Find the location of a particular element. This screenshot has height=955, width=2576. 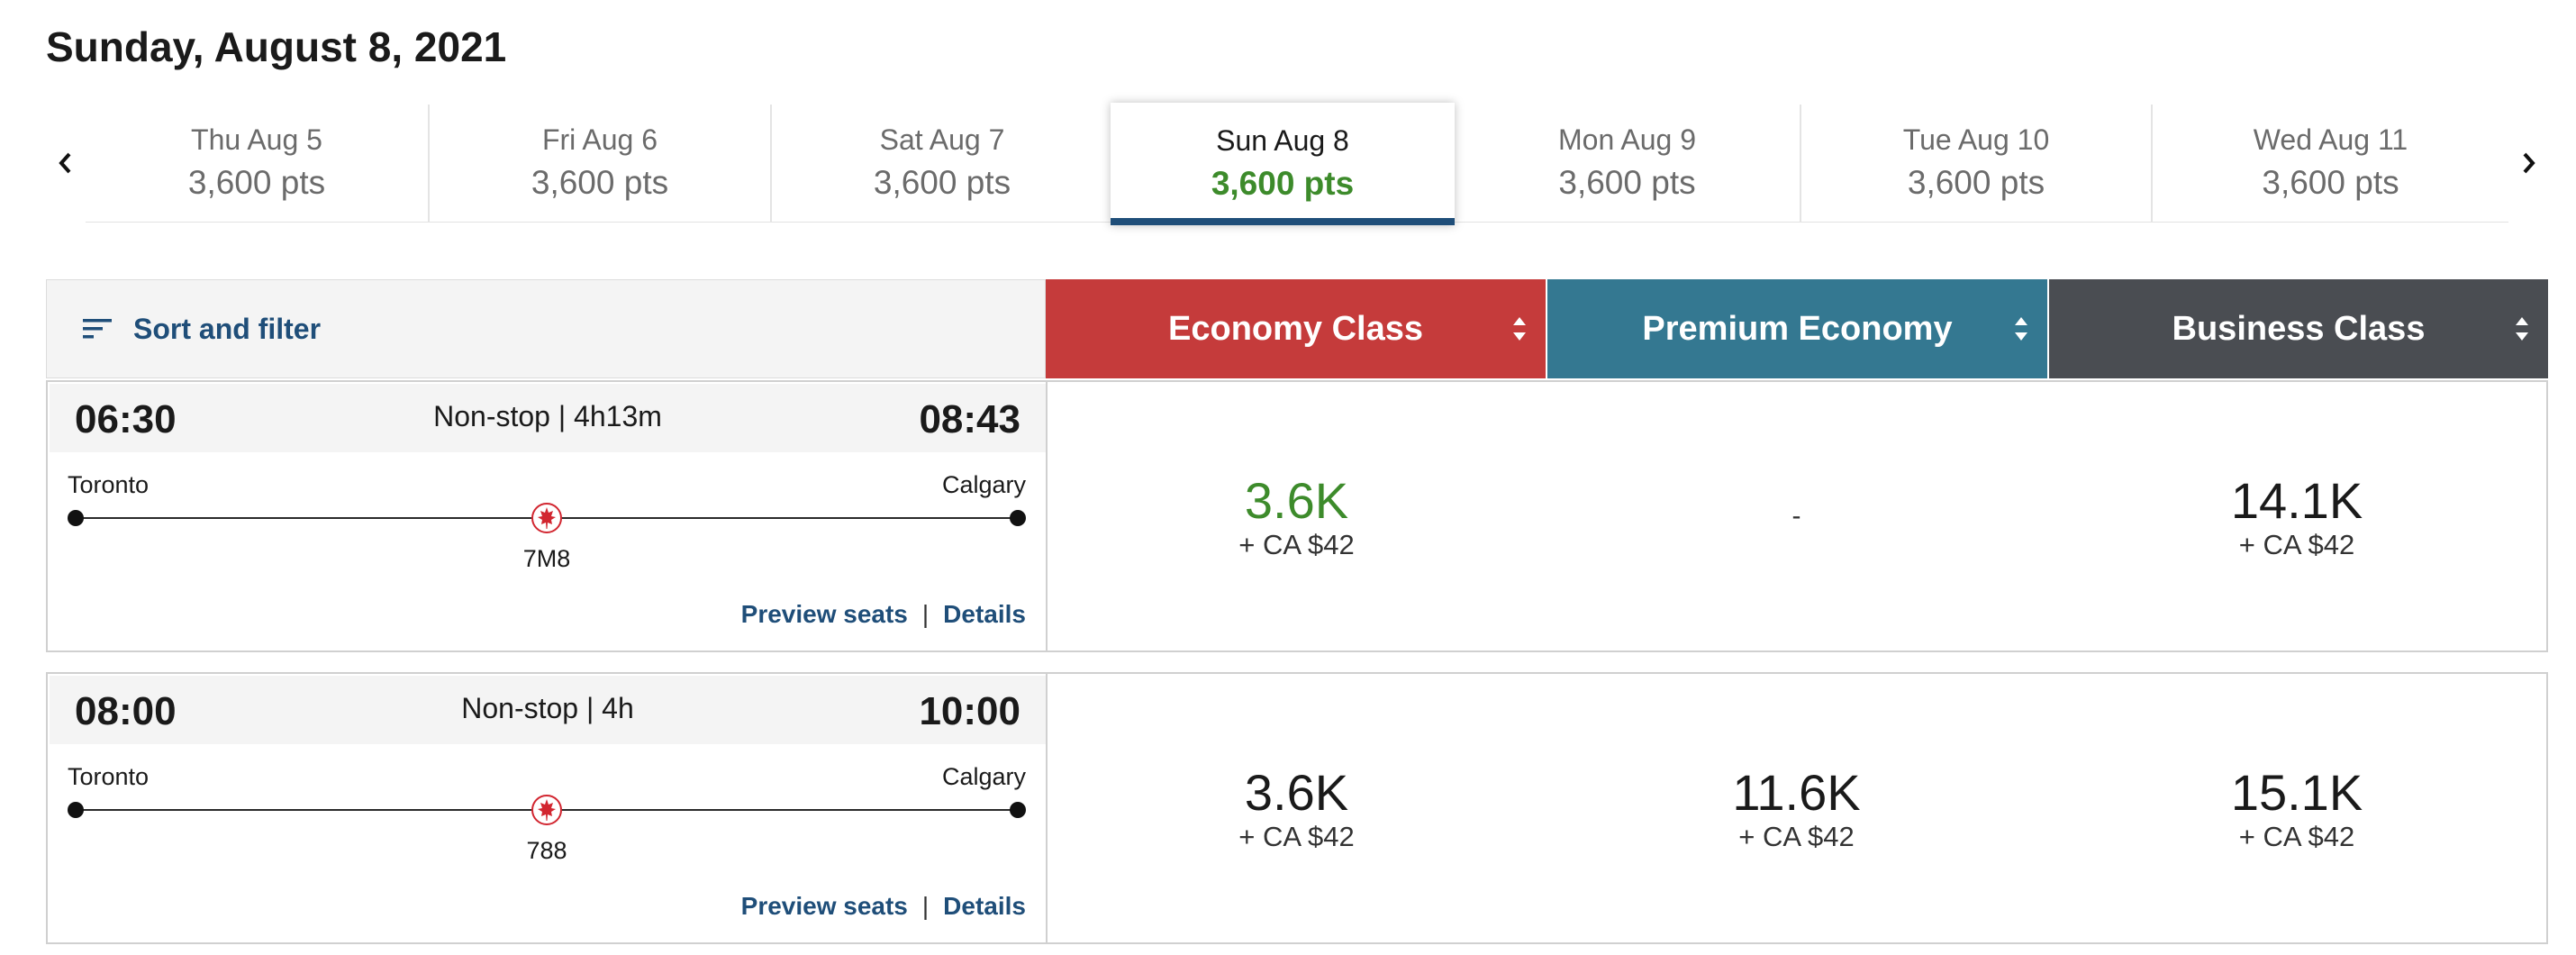

premium-fare-cell: 11.6K + CA $42 is located at coordinates (1797, 808).